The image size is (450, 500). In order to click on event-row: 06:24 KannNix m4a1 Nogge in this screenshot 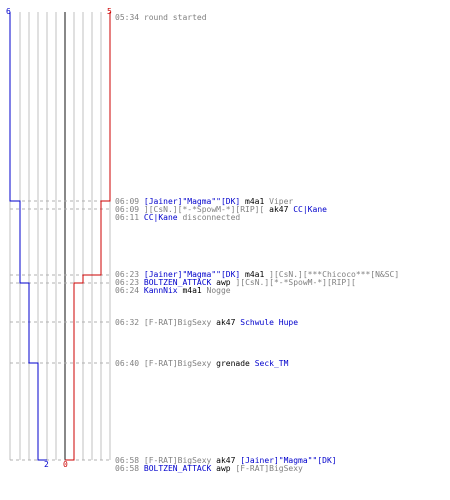, I will do `click(173, 291)`.